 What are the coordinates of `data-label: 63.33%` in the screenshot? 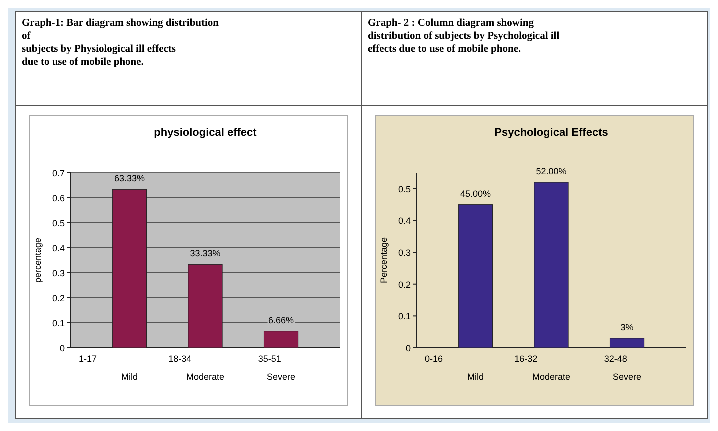 It's located at (129, 179).